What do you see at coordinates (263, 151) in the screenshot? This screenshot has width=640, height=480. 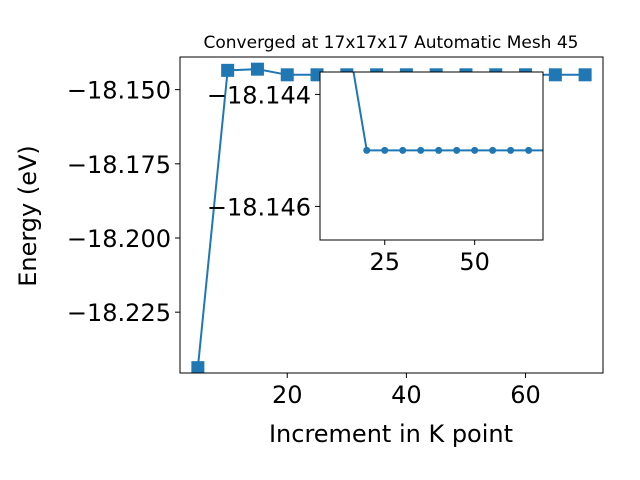 I see `inset-y-ticks: −18.146 −18.144` at bounding box center [263, 151].